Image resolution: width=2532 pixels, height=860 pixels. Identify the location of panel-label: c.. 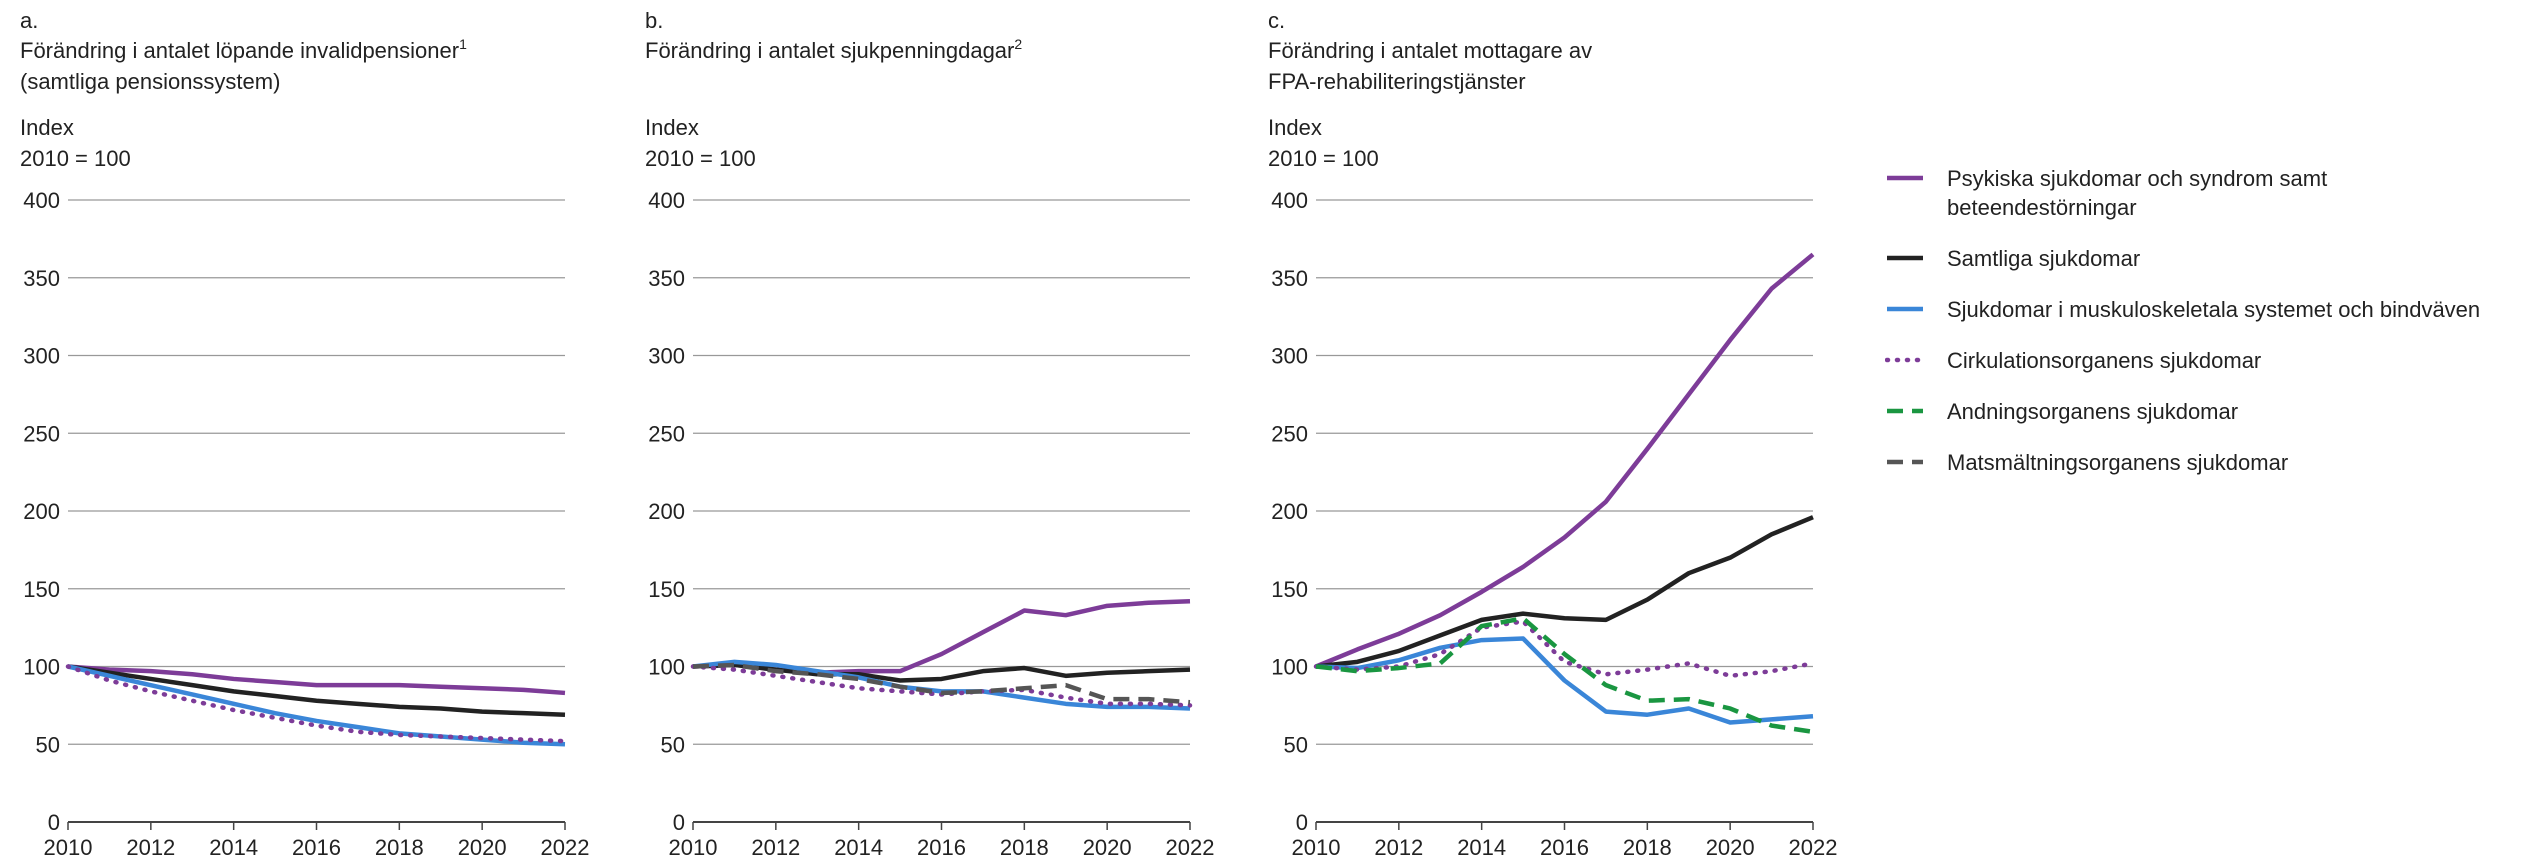
(1276, 20).